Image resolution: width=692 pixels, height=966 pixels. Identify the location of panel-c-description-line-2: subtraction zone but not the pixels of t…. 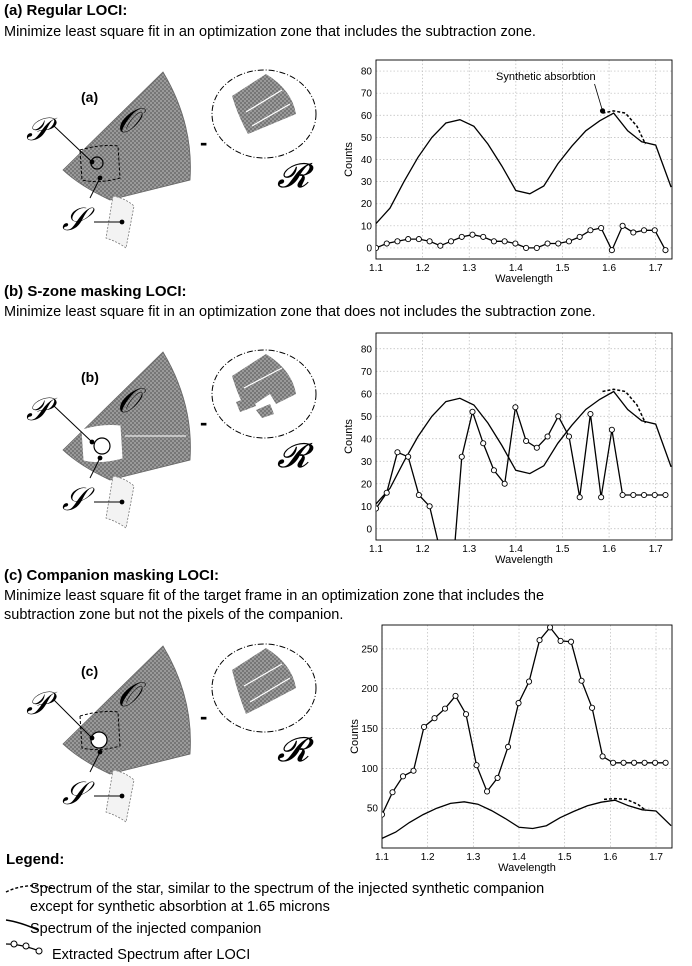
(174, 615).